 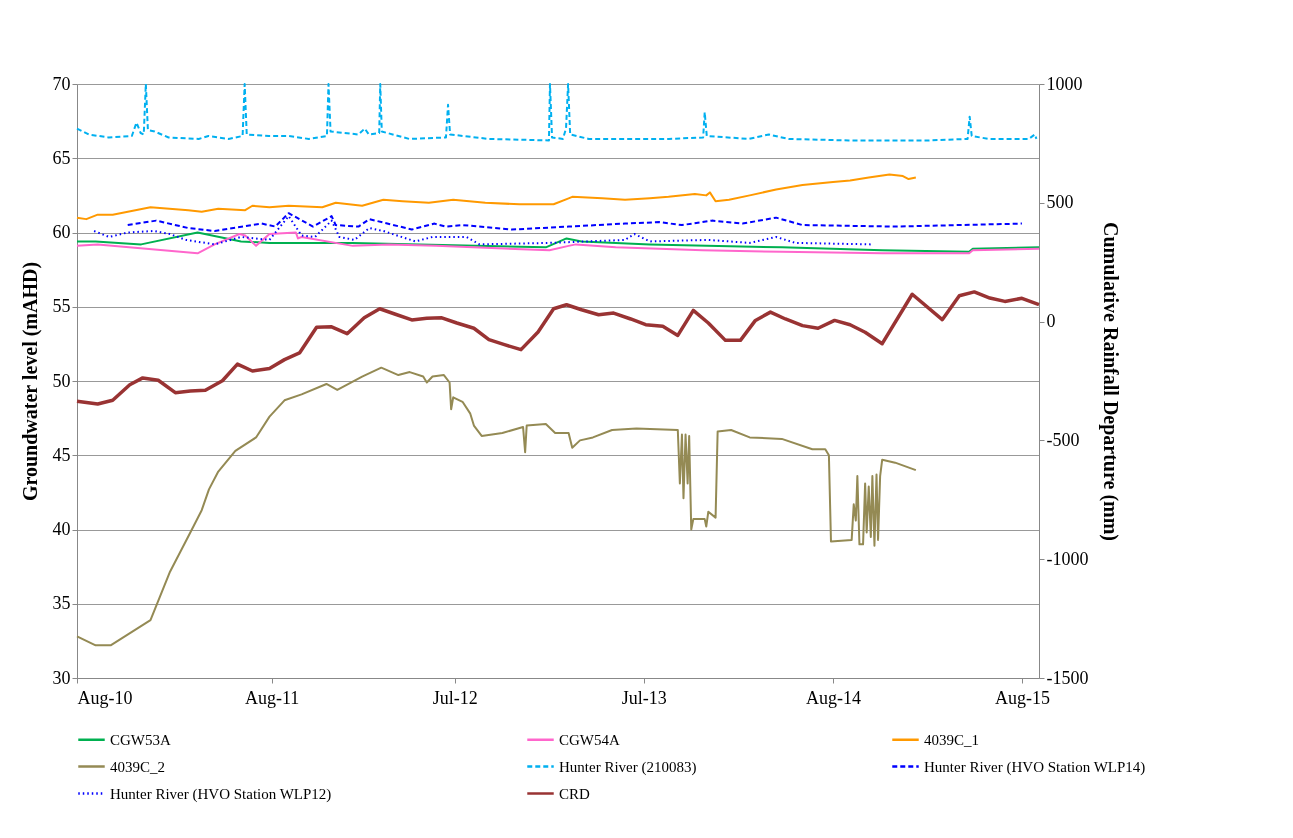 I want to click on y2-tick-label: 1000, so click(x=1064, y=83).